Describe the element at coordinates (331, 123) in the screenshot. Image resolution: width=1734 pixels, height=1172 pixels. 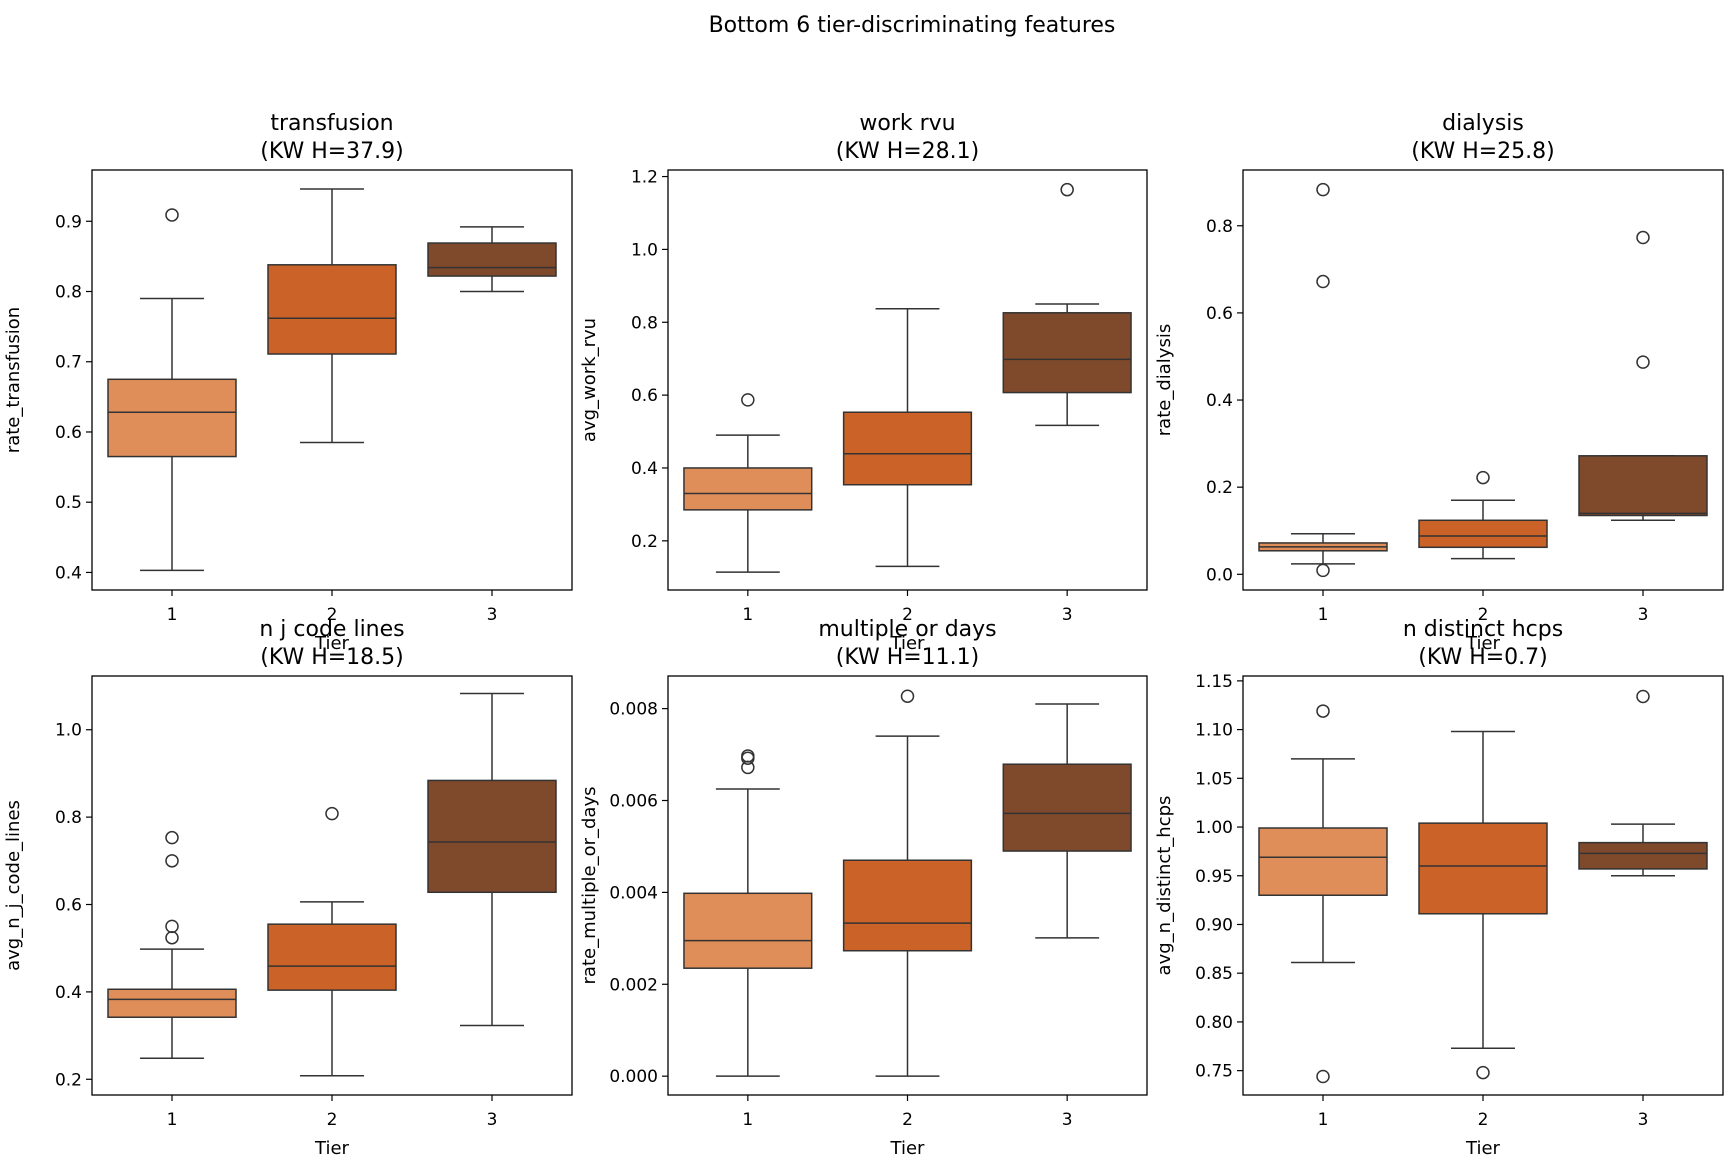
I see `subplot-title: transfusion` at that location.